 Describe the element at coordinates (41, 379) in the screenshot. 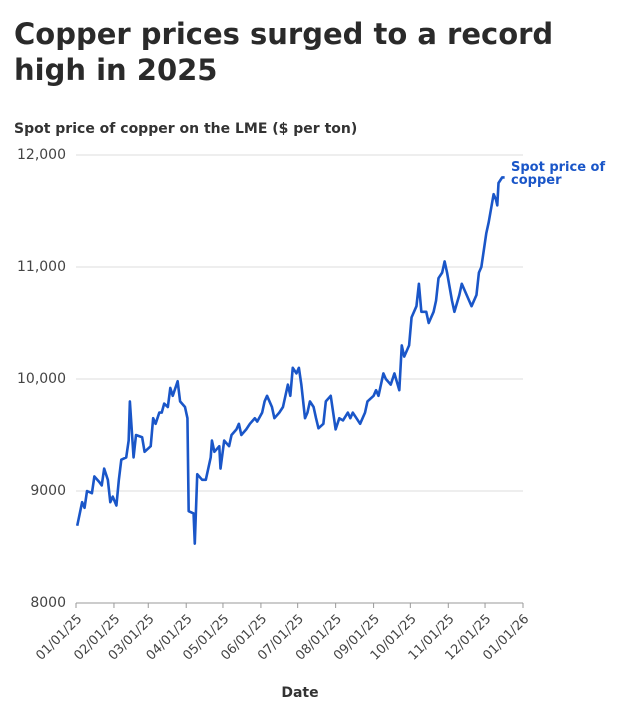

I see `y-tick-label: 10,000` at that location.